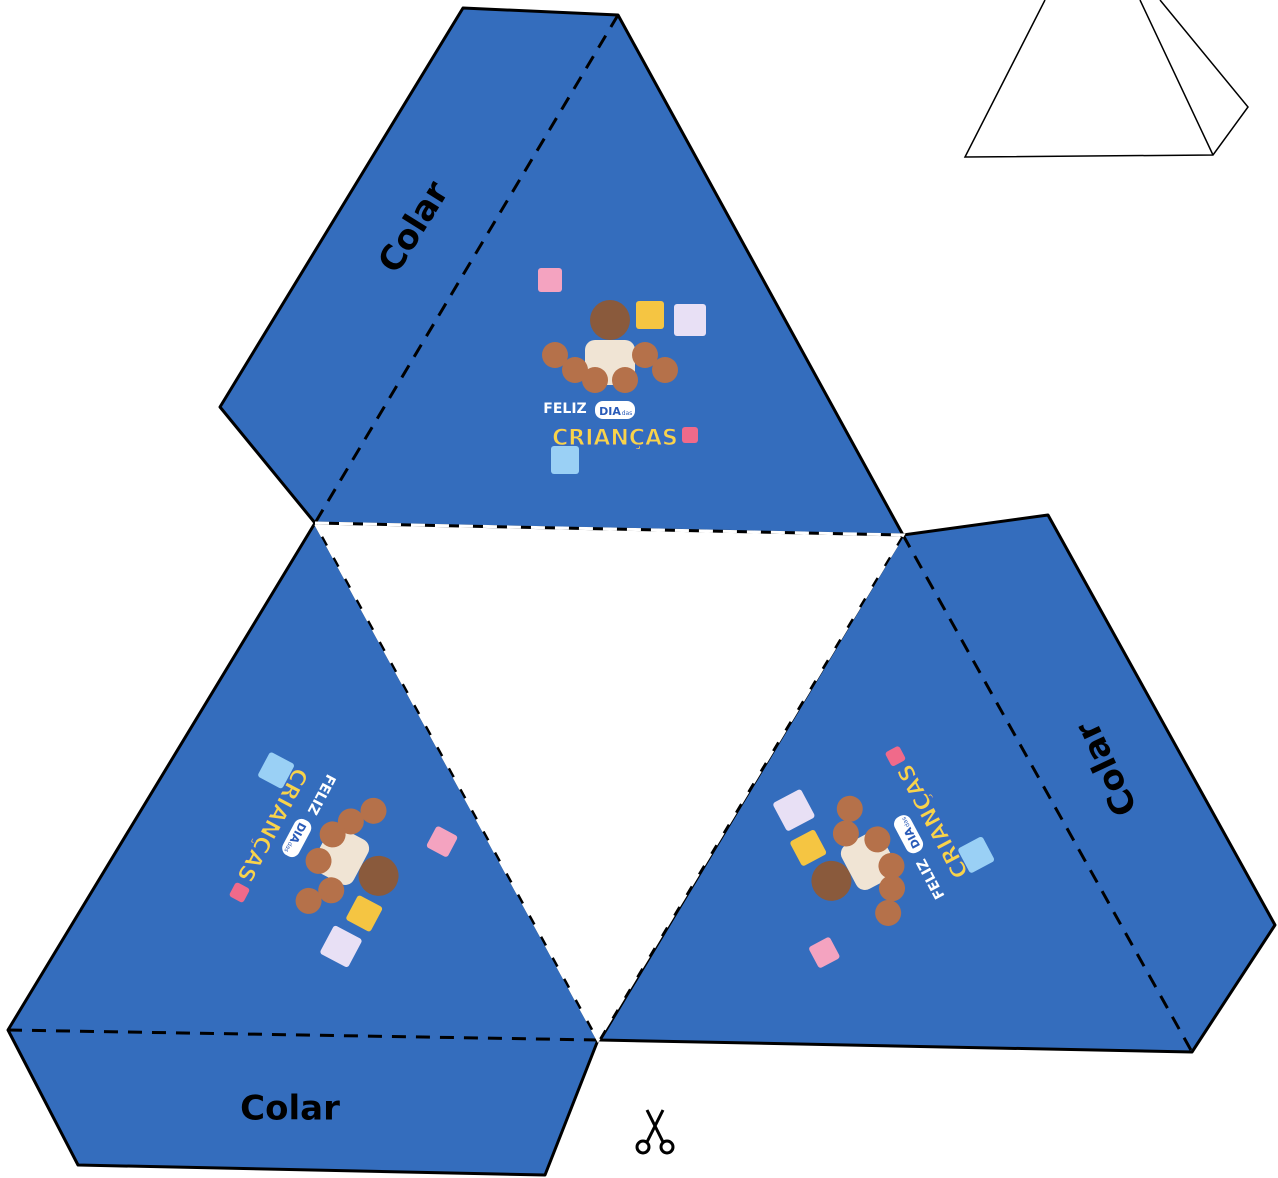 The image size is (1278, 1178). What do you see at coordinates (615, 438) in the screenshot?
I see `illustration-text: CRIANÇAS` at bounding box center [615, 438].